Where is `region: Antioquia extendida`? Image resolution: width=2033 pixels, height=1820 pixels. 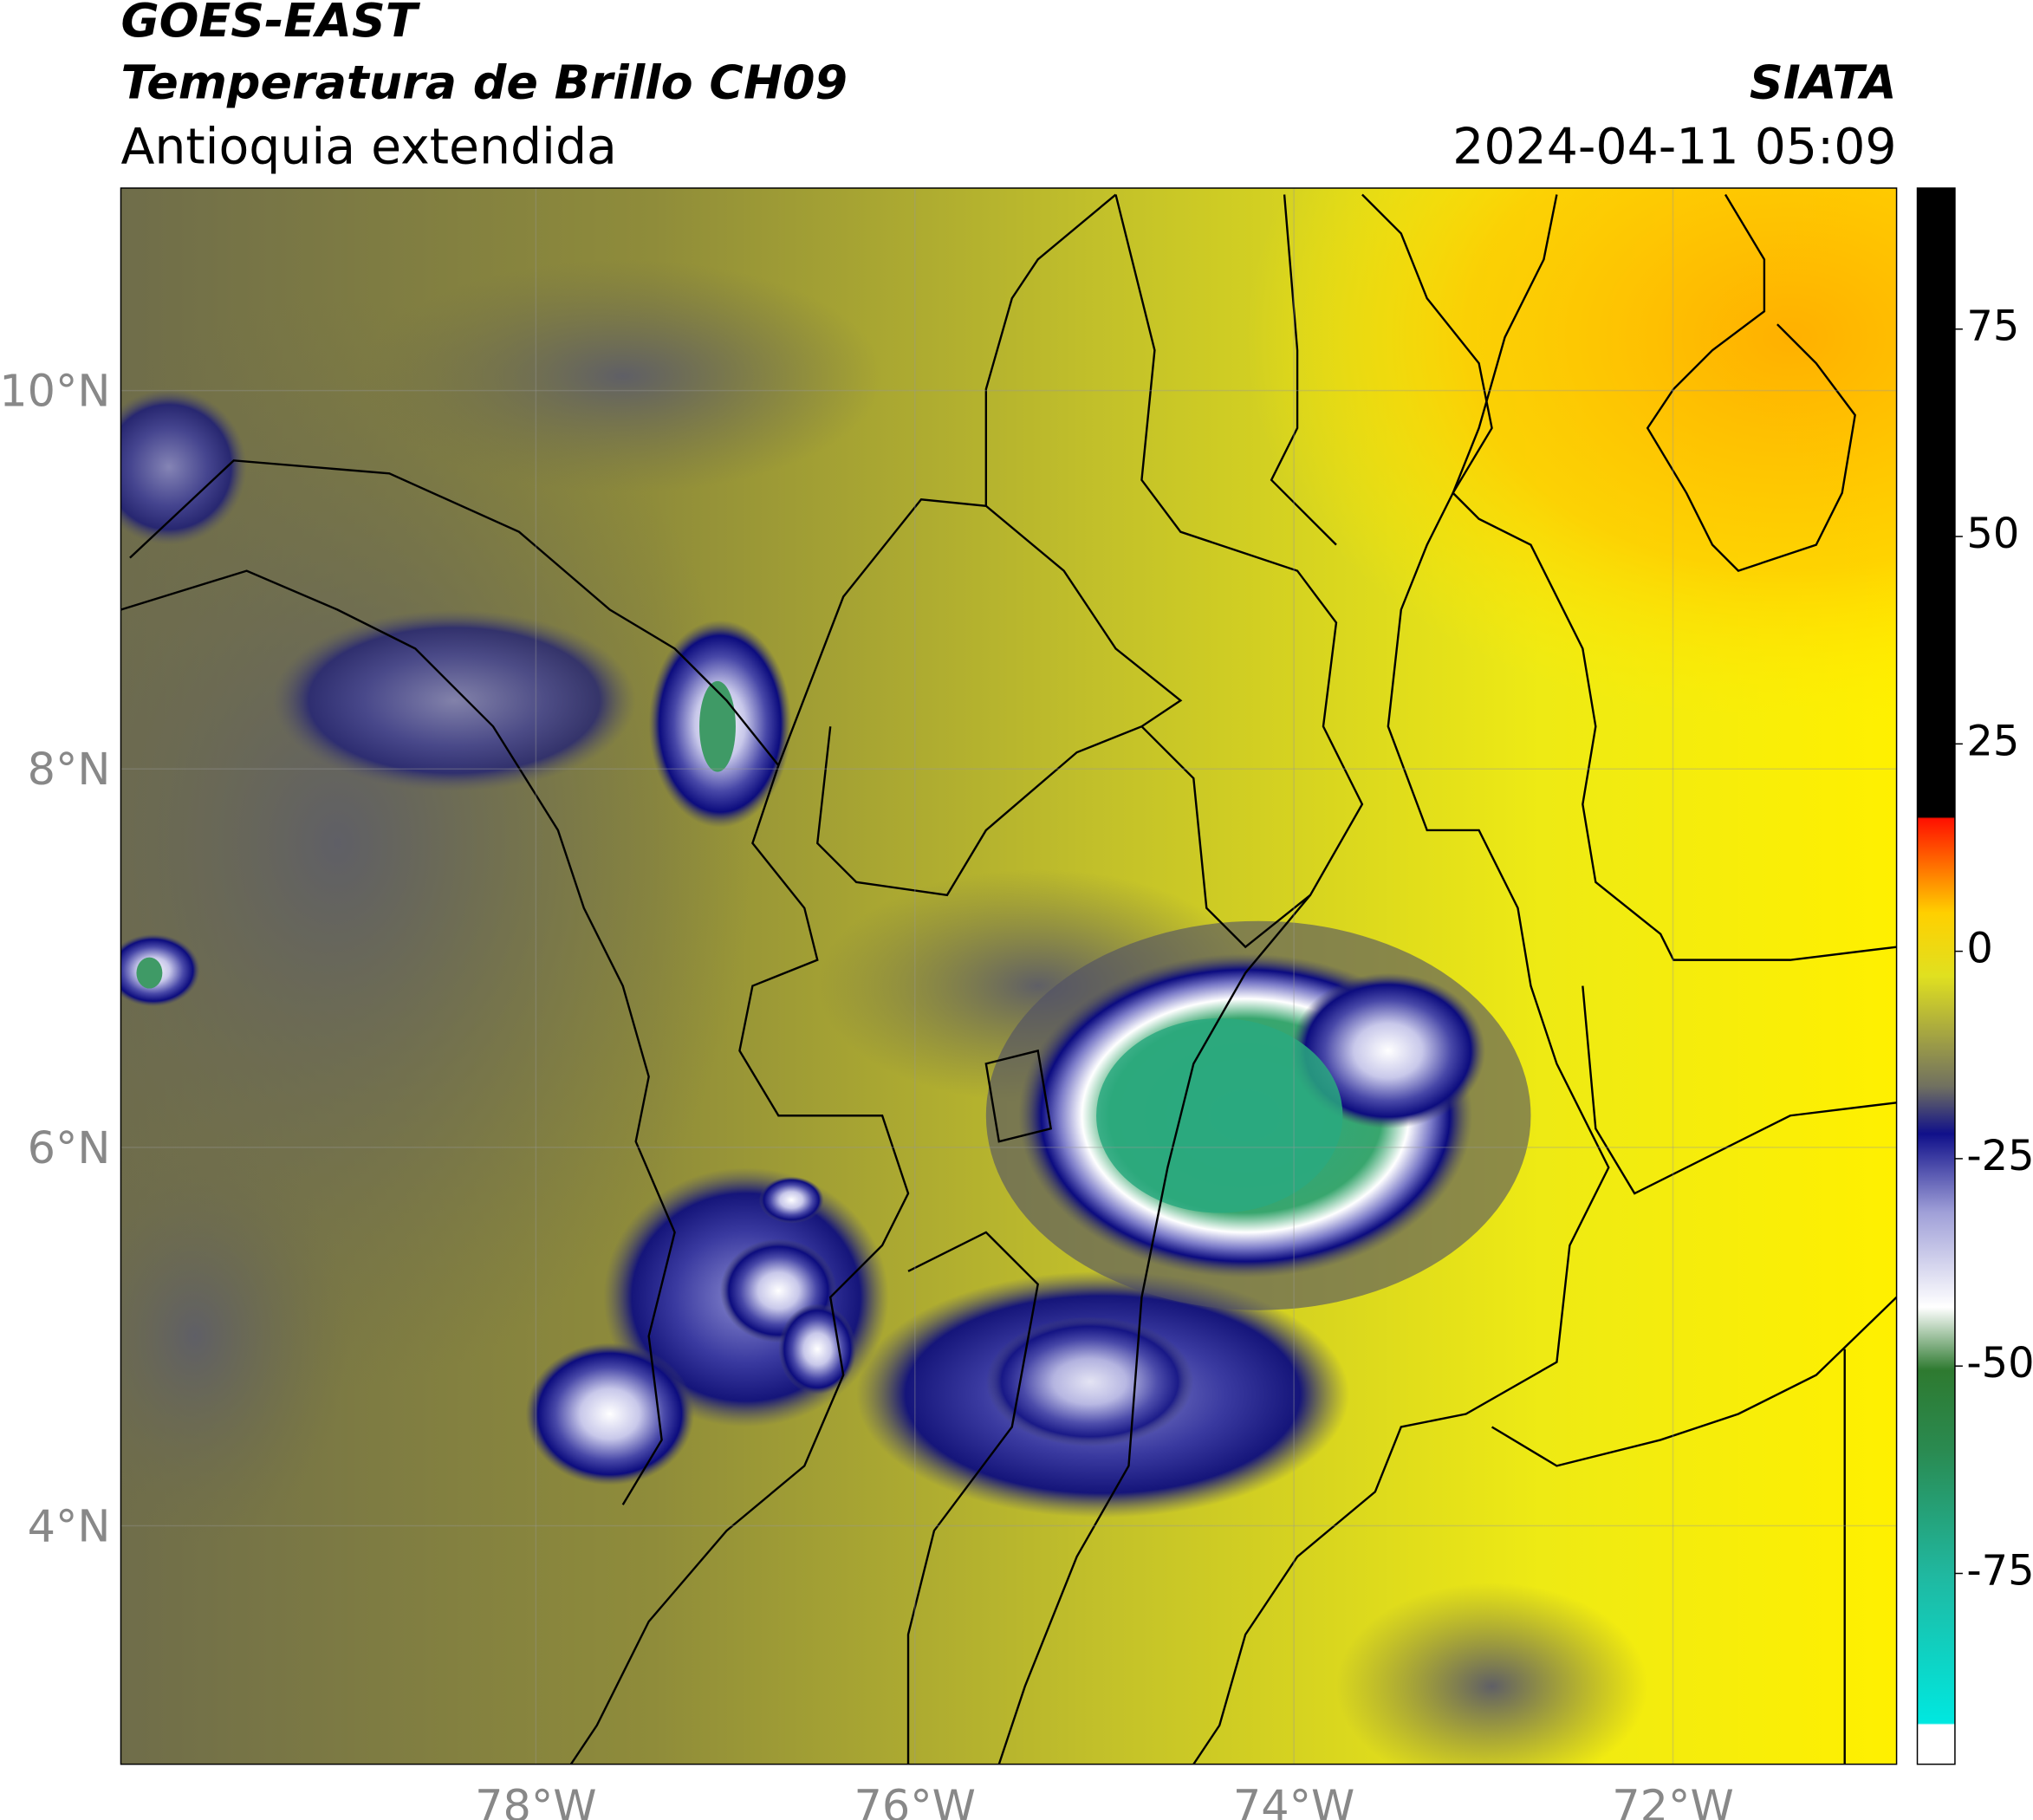 region: Antioquia extendida is located at coordinates (368, 147).